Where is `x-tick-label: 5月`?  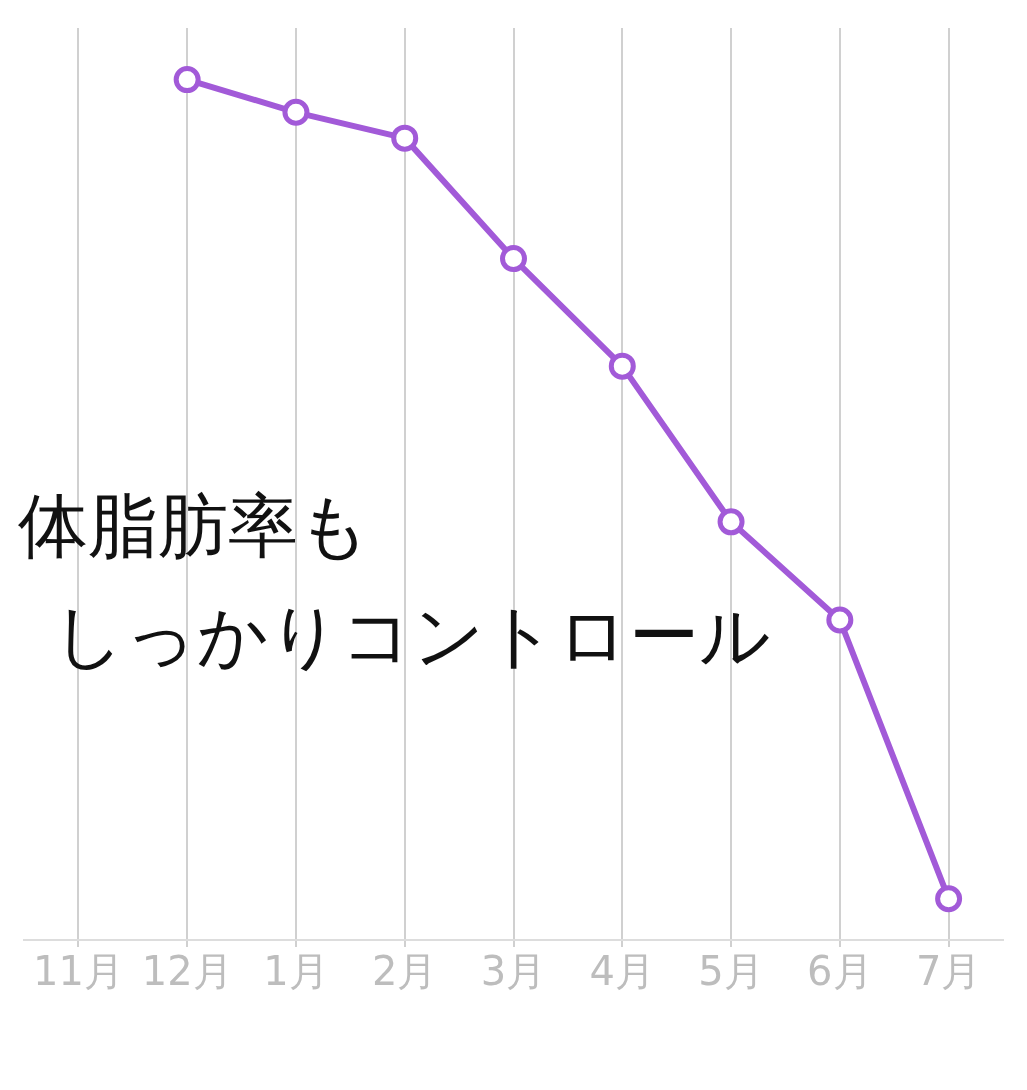 x-tick-label: 5月 is located at coordinates (731, 971).